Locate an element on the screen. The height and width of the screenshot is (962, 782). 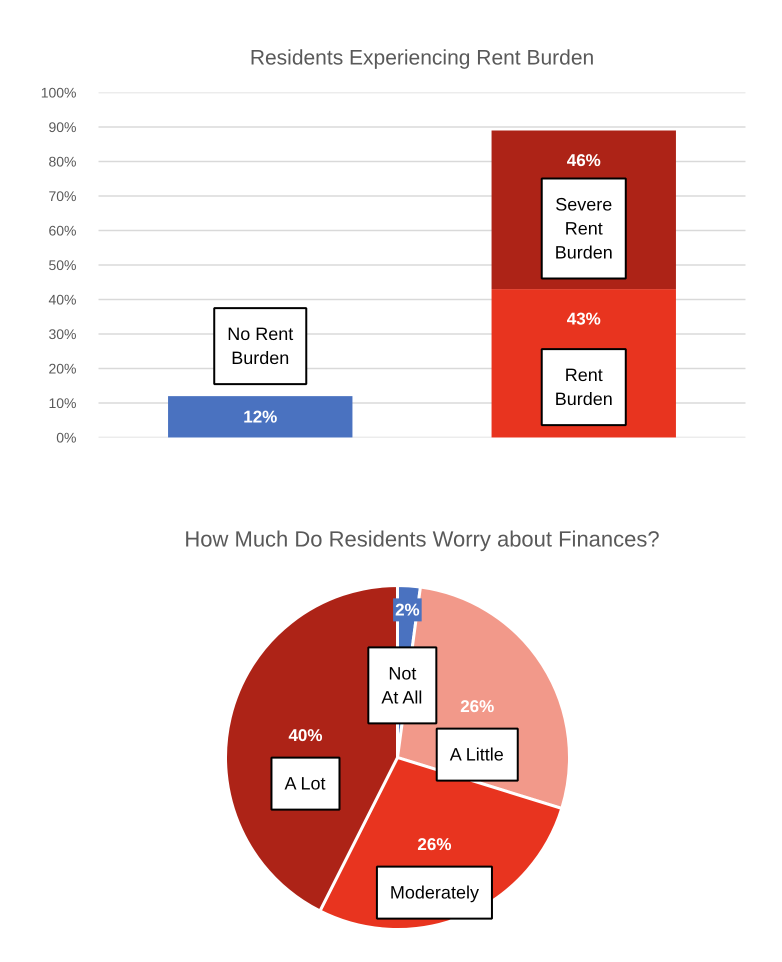
chart-title: How Much Do Residents Worry about Finances? is located at coordinates (422, 539).